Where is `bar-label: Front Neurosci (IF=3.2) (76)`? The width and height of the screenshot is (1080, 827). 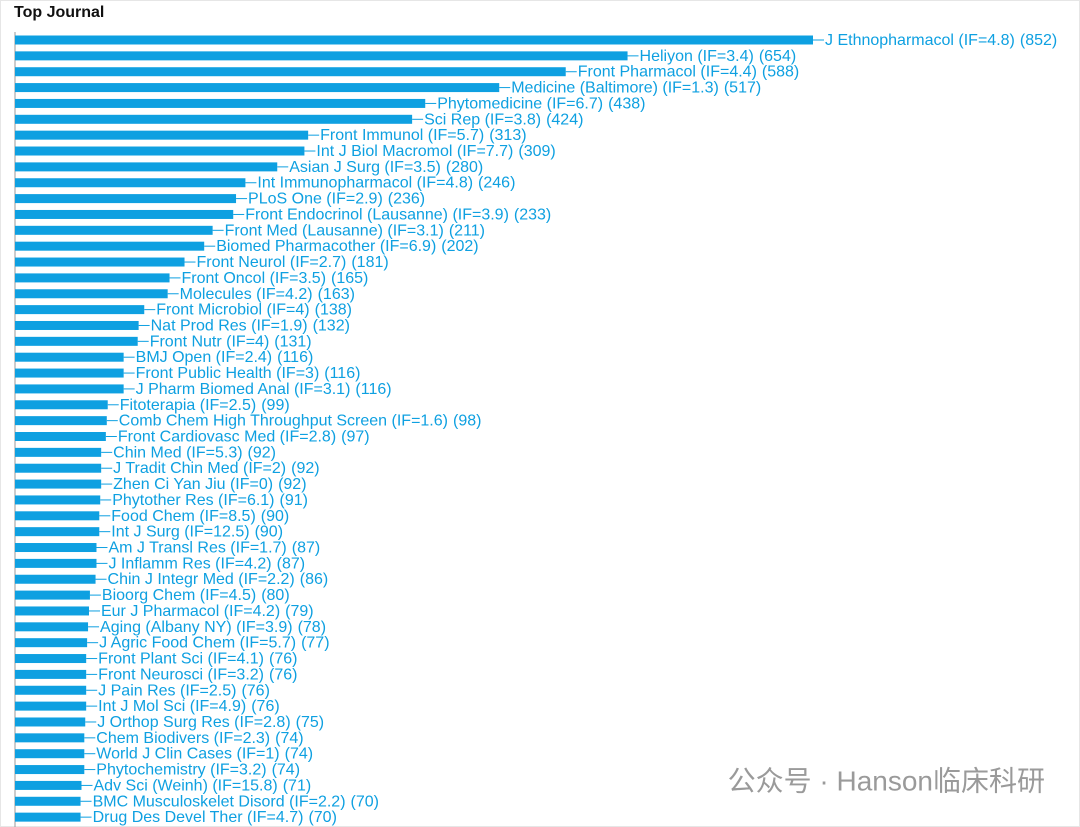
bar-label: Front Neurosci (IF=3.2) (76) is located at coordinates (197, 675).